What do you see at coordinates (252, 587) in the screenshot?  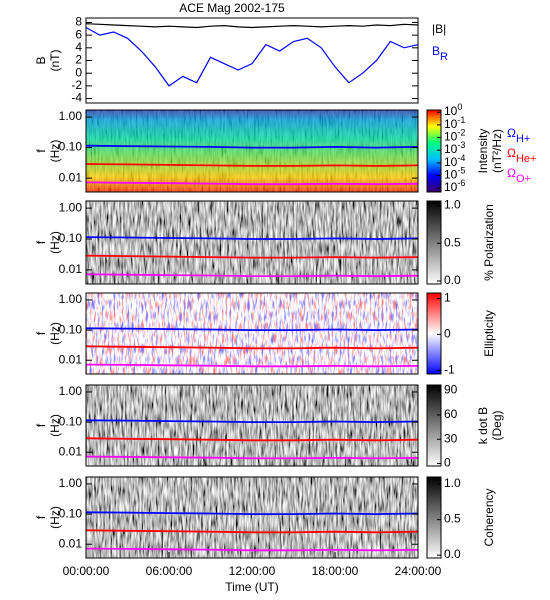 I see `x-axis-label: Time (UT)` at bounding box center [252, 587].